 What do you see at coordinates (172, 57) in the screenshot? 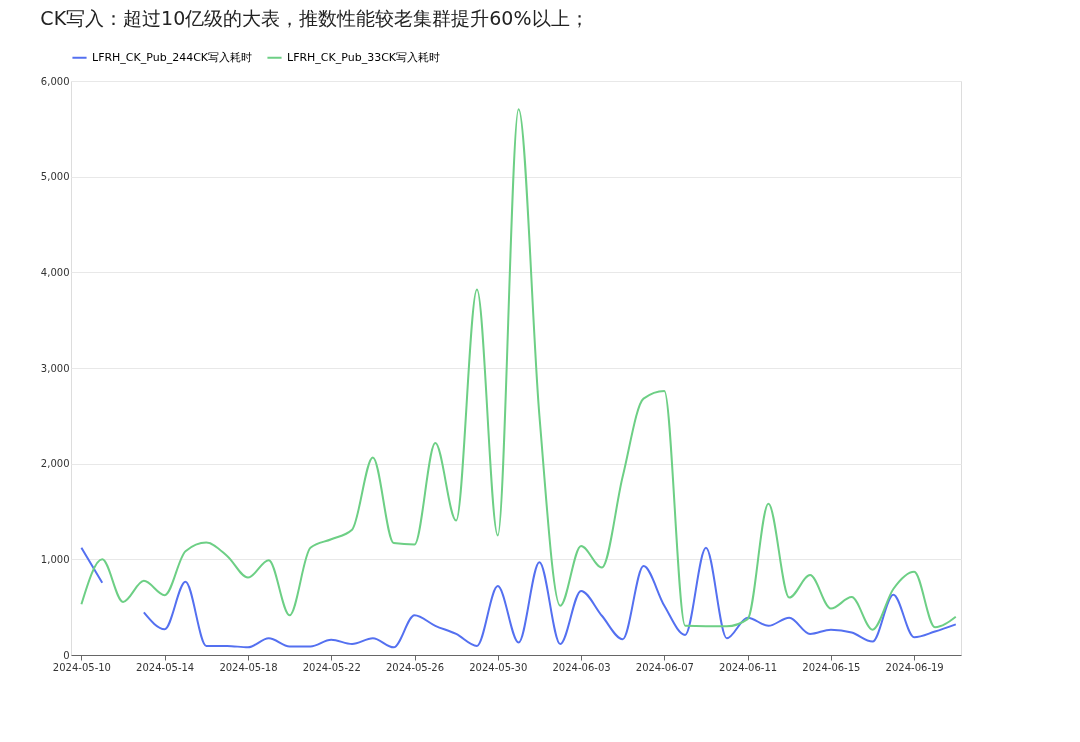
I see `legend-label: LFRH_CK_Pub_244CK写入耗时` at bounding box center [172, 57].